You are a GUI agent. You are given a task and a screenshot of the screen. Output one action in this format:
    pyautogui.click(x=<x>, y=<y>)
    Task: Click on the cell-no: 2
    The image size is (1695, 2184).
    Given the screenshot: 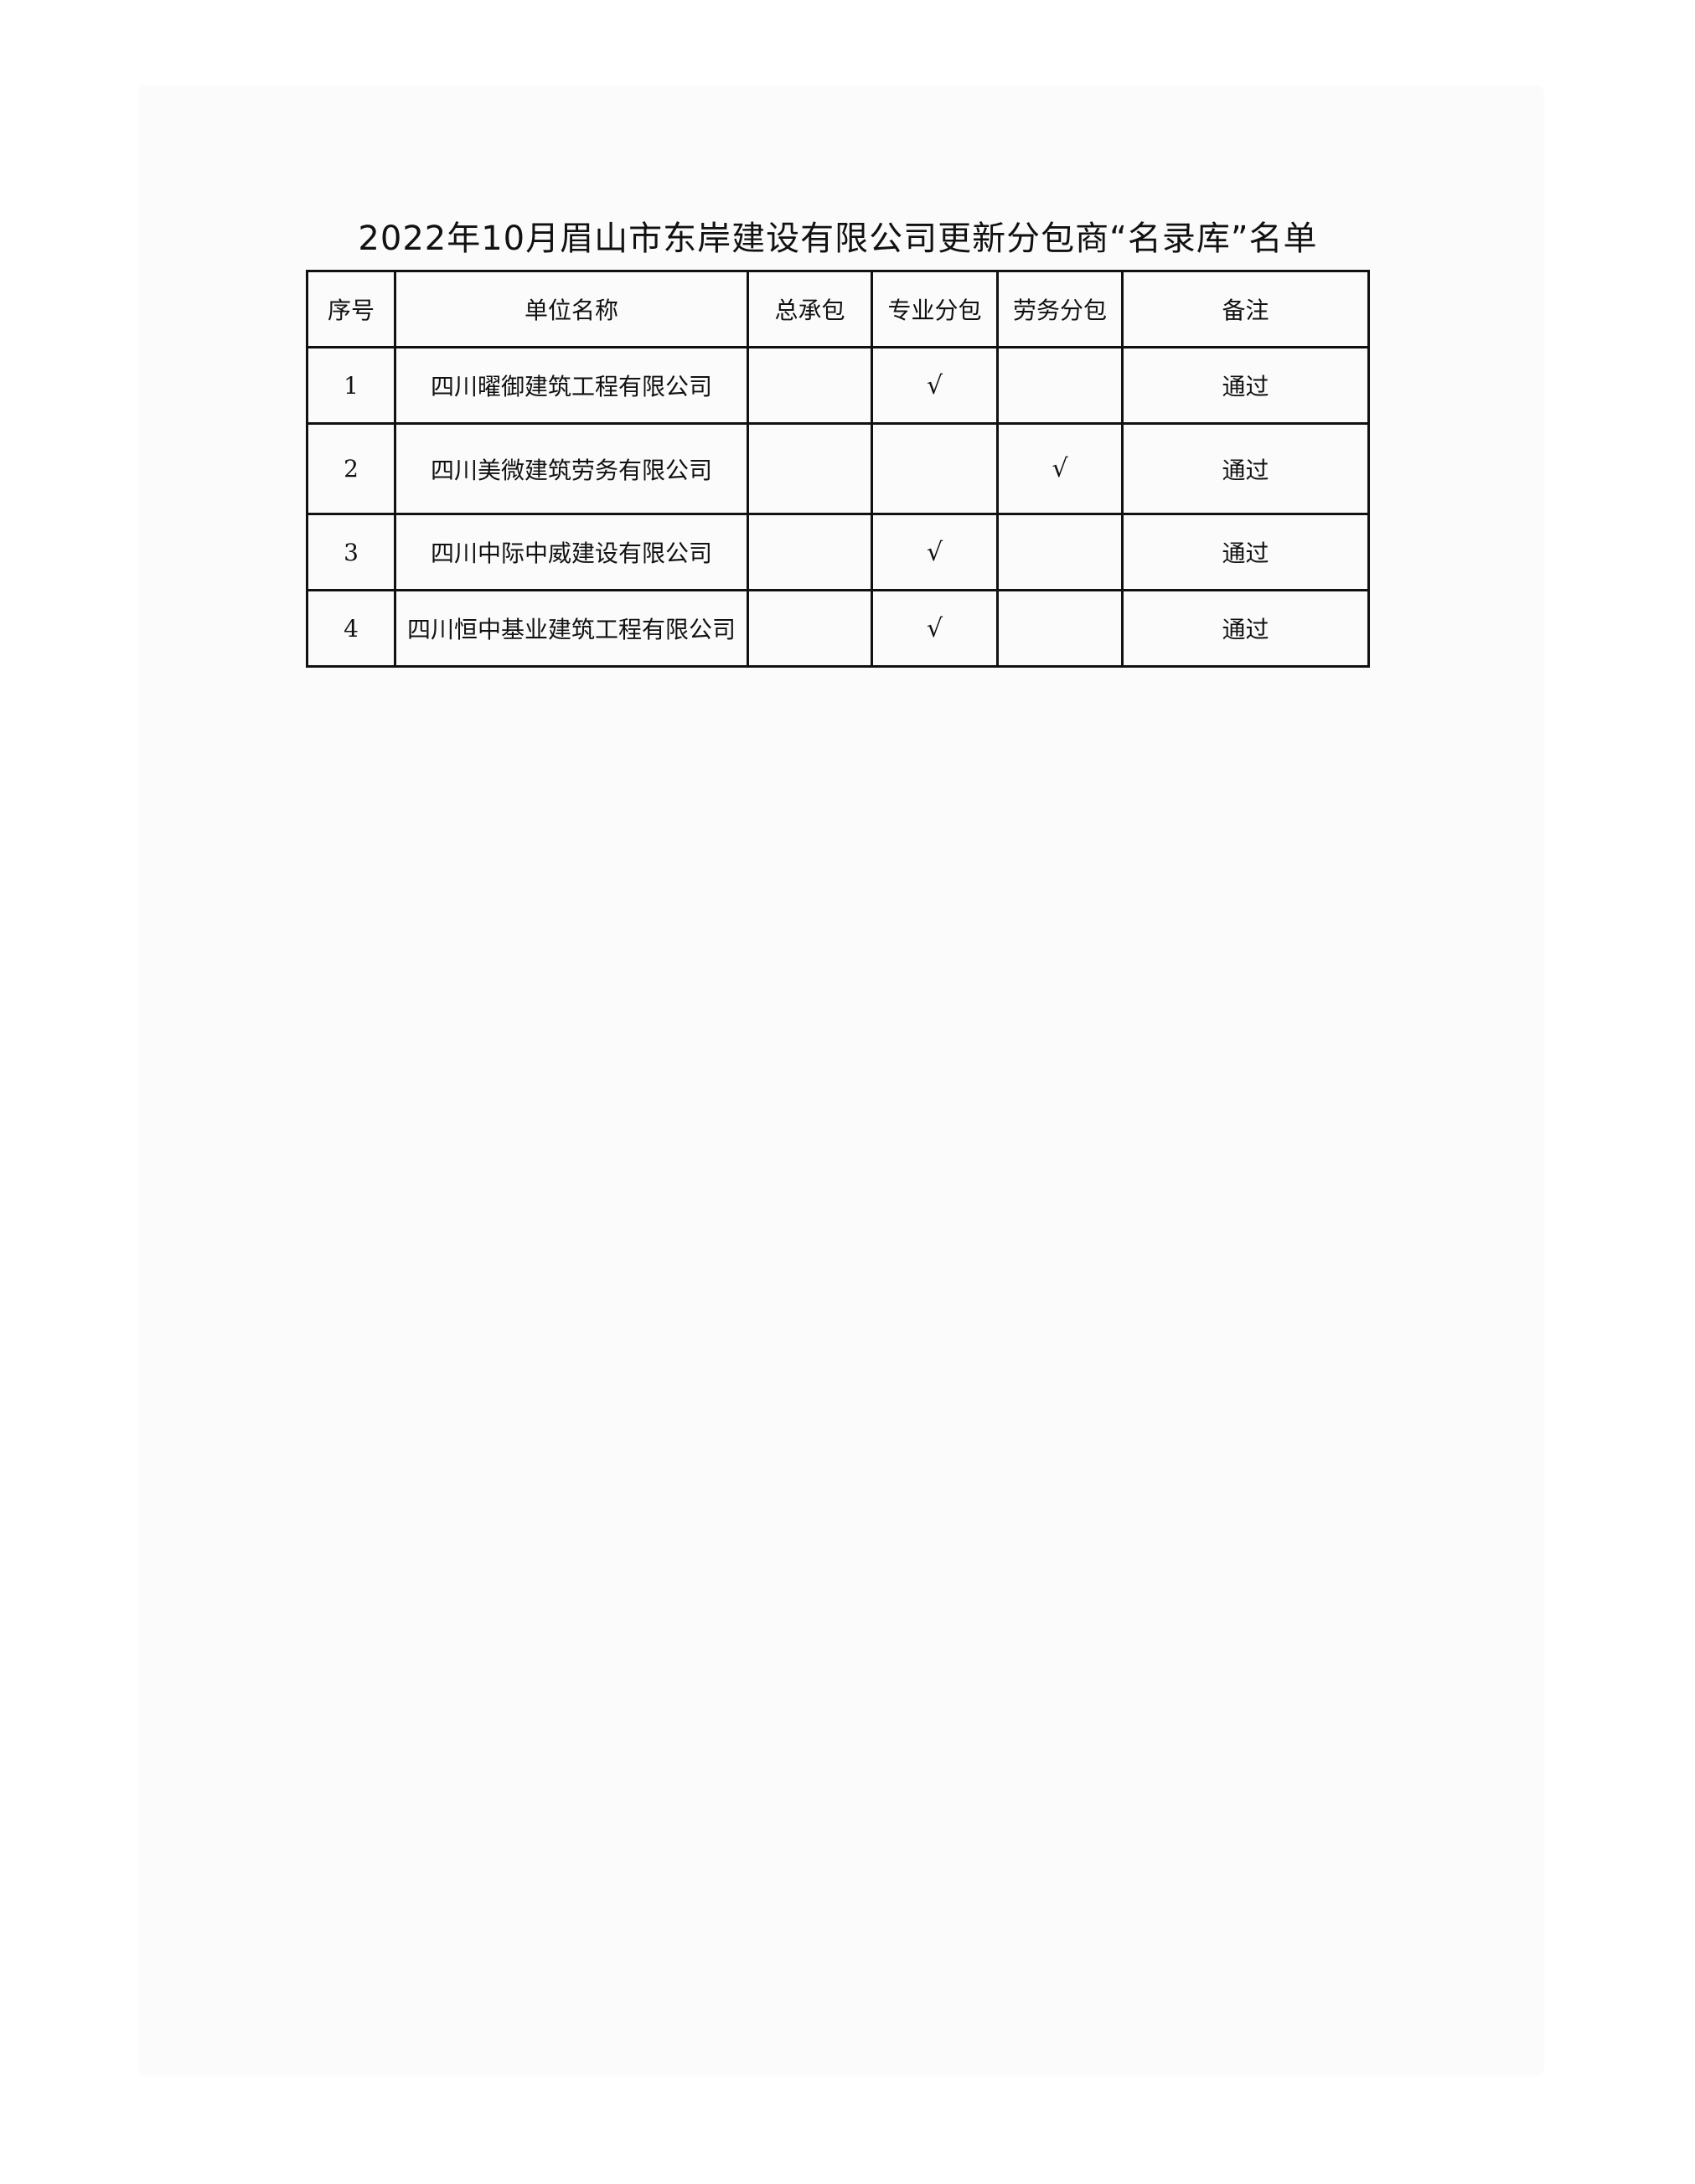 What is the action you would take?
    pyautogui.click(x=351, y=469)
    